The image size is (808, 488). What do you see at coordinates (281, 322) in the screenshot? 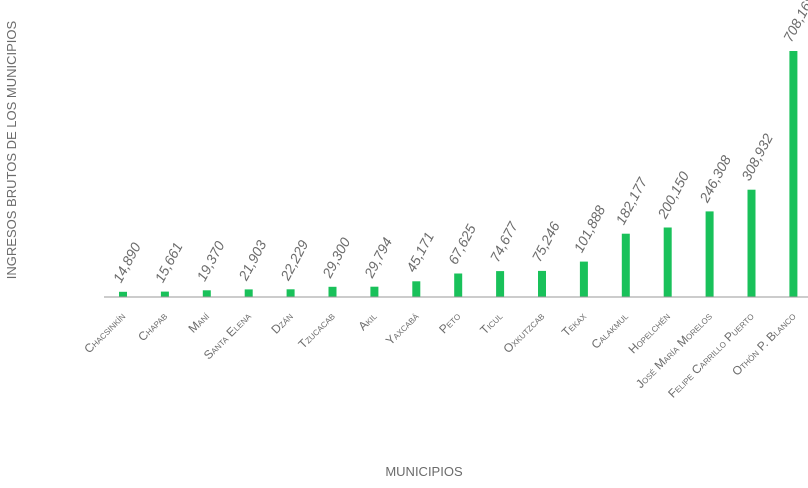
I see `category-label-4: Dzán` at bounding box center [281, 322].